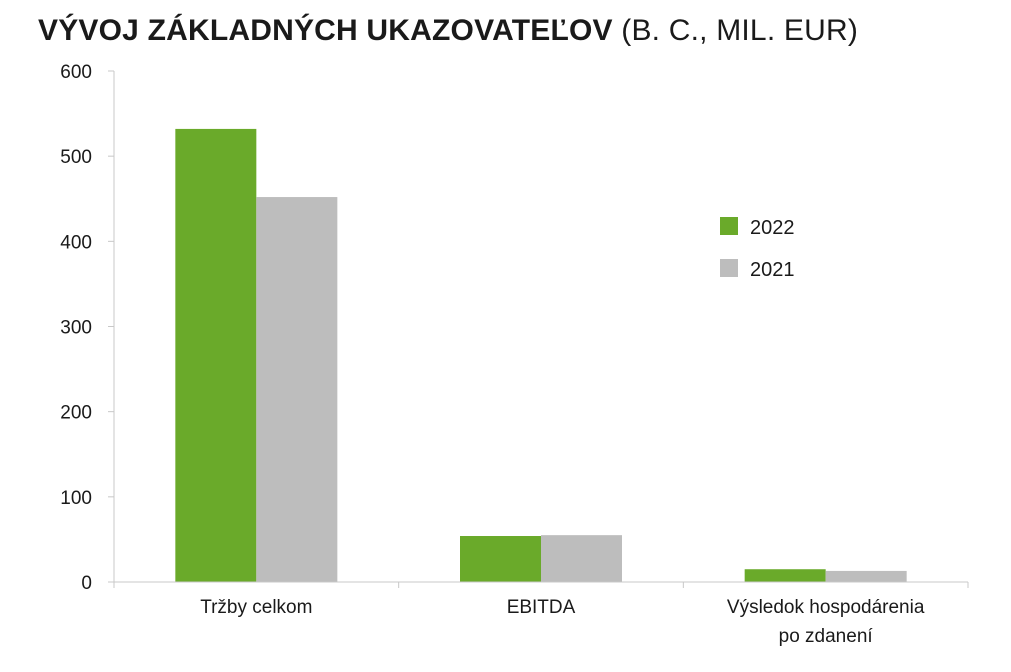 Image resolution: width=1011 pixels, height=672 pixels. I want to click on y-tick-label: 500, so click(76, 157).